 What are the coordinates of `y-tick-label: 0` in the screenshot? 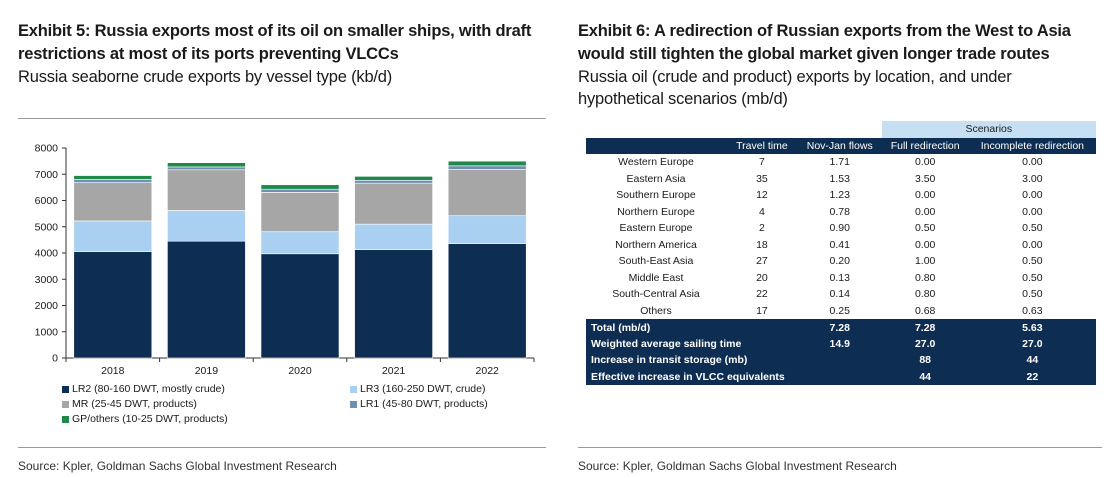 It's located at (55, 359).